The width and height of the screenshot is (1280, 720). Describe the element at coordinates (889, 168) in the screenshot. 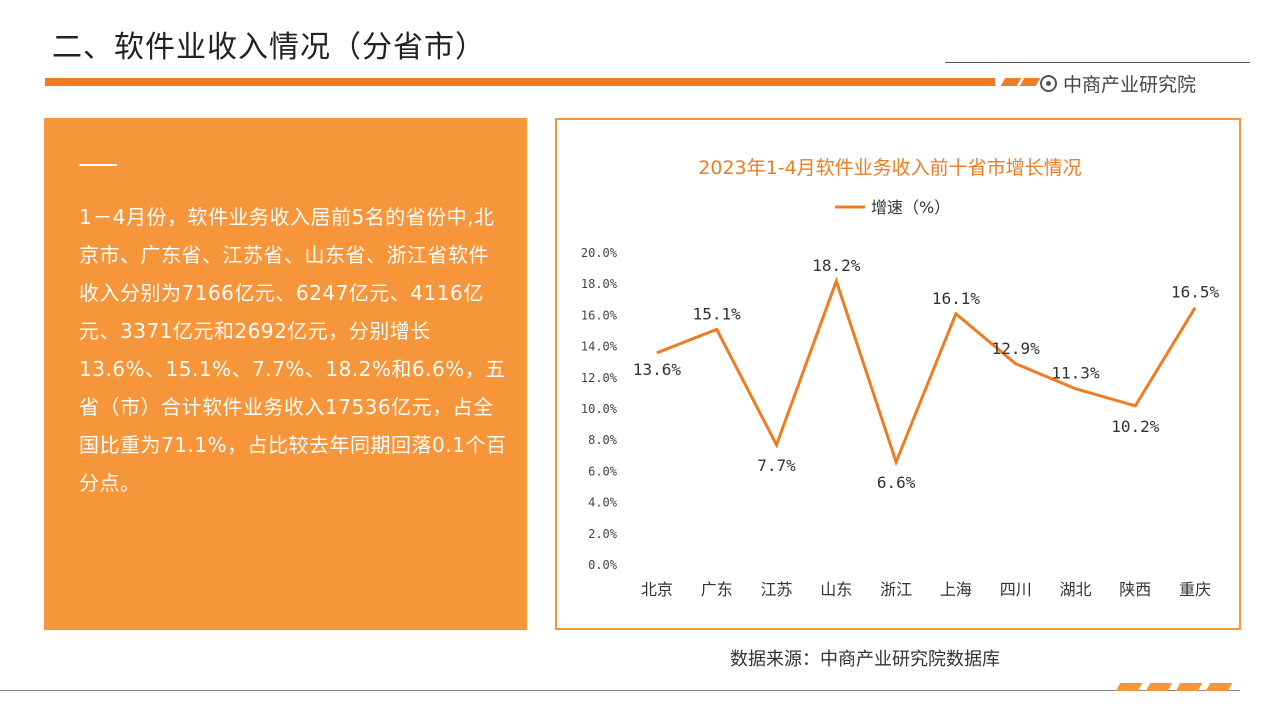

I see `chart-title: 2023年1-4月软件业务收入前十省市增长情况` at that location.